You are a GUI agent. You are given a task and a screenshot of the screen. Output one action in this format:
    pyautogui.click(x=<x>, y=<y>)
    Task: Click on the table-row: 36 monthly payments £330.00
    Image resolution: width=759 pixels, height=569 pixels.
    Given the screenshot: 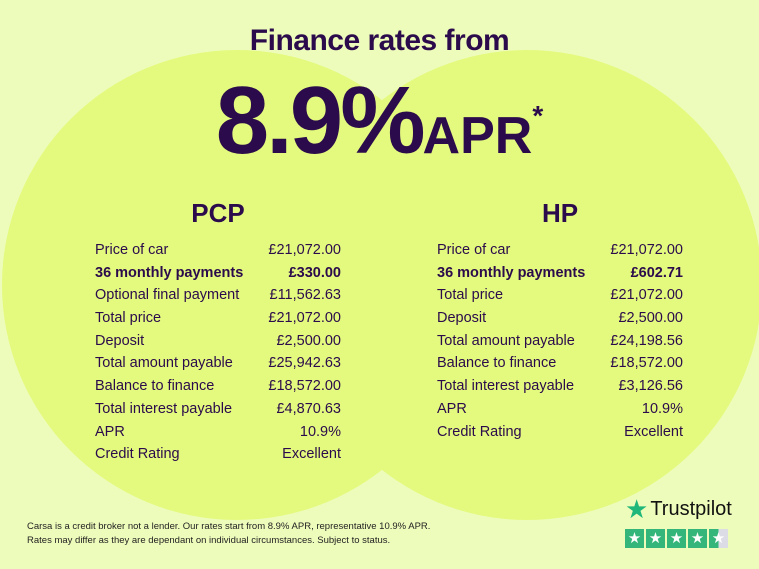 What is the action you would take?
    pyautogui.click(x=218, y=273)
    